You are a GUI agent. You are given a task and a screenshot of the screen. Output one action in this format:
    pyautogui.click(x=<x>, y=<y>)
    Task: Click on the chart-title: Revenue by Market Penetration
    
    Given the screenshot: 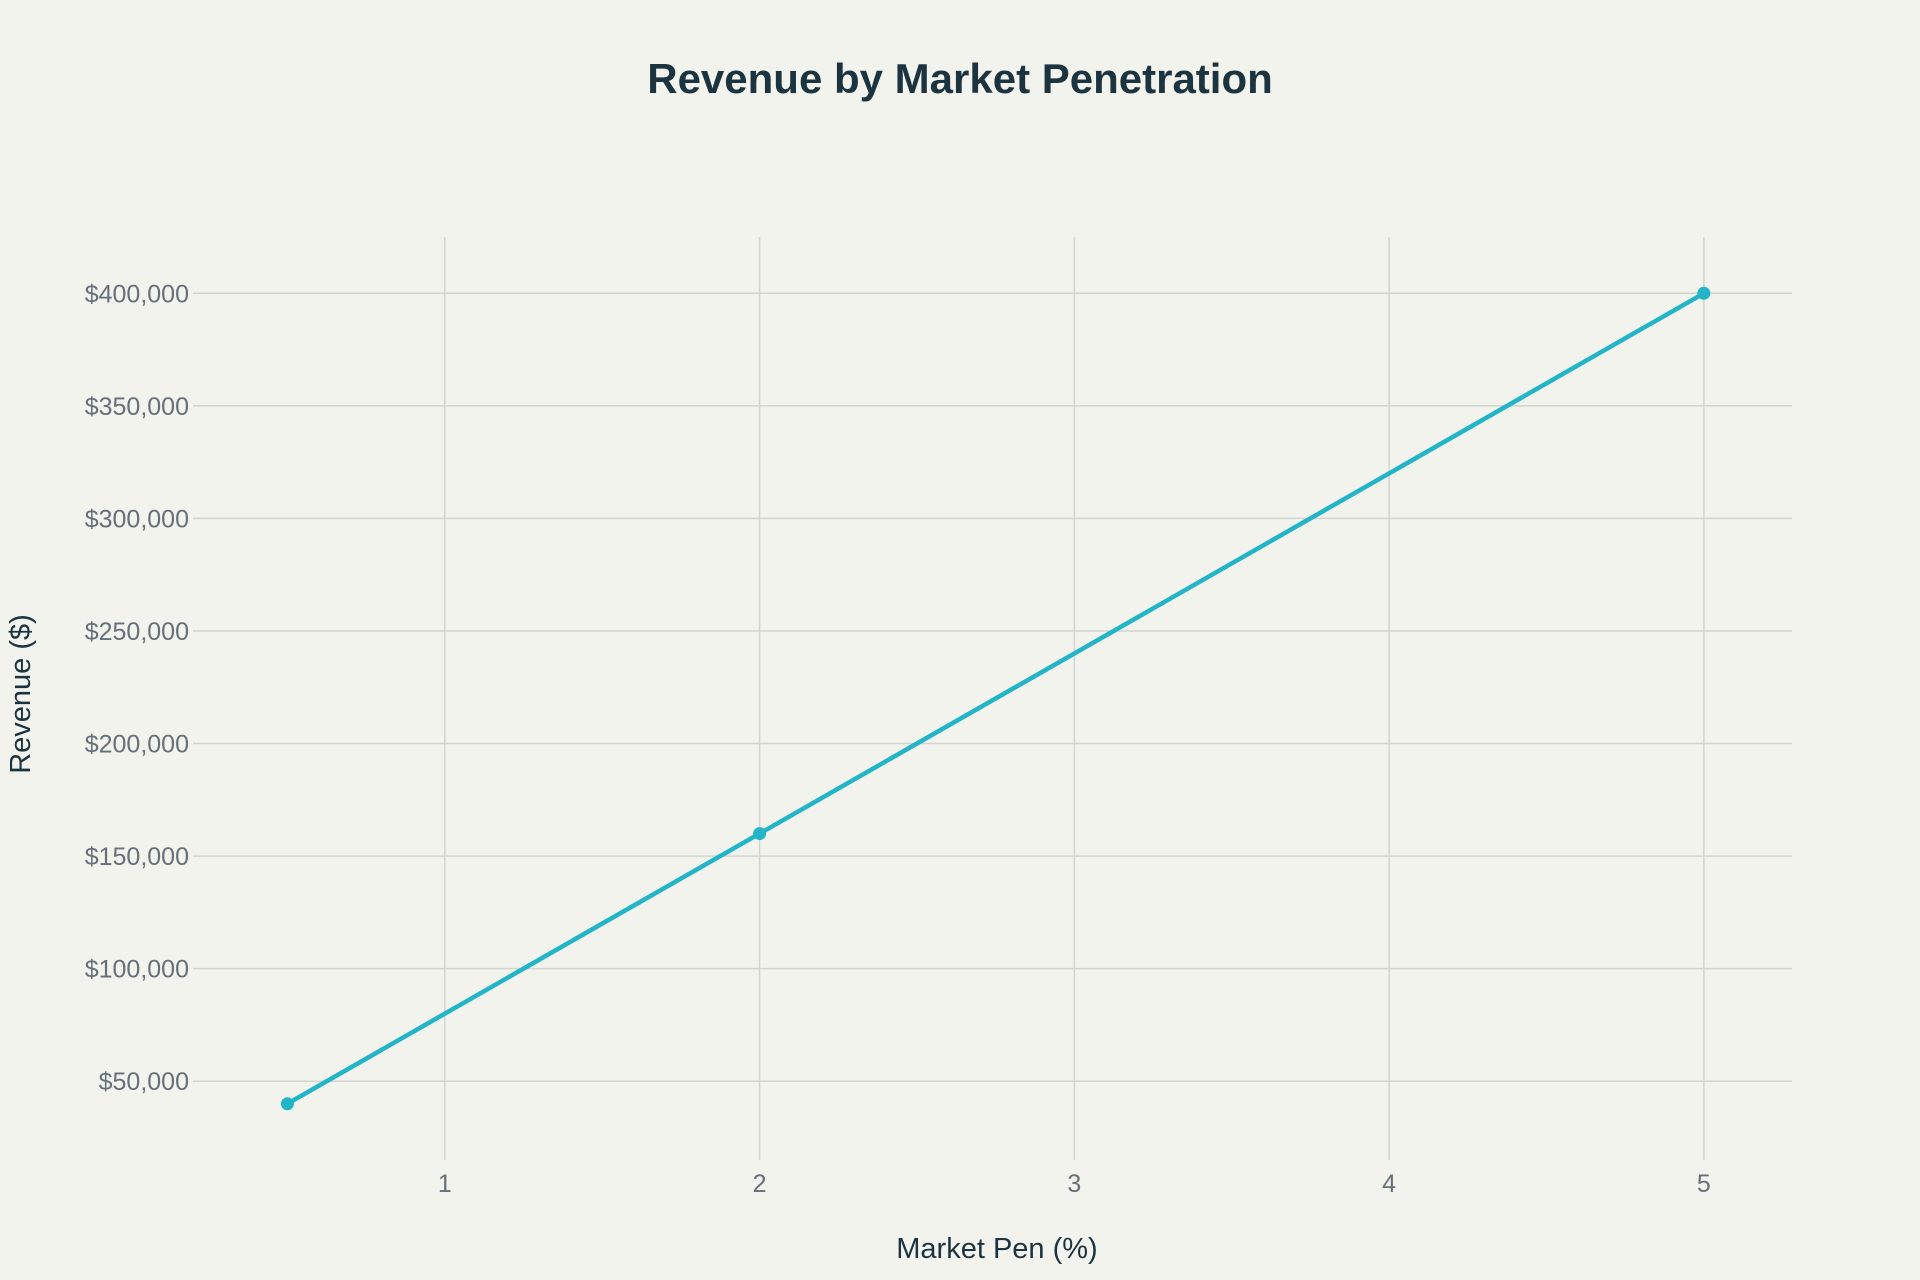 What is the action you would take?
    pyautogui.click(x=960, y=78)
    